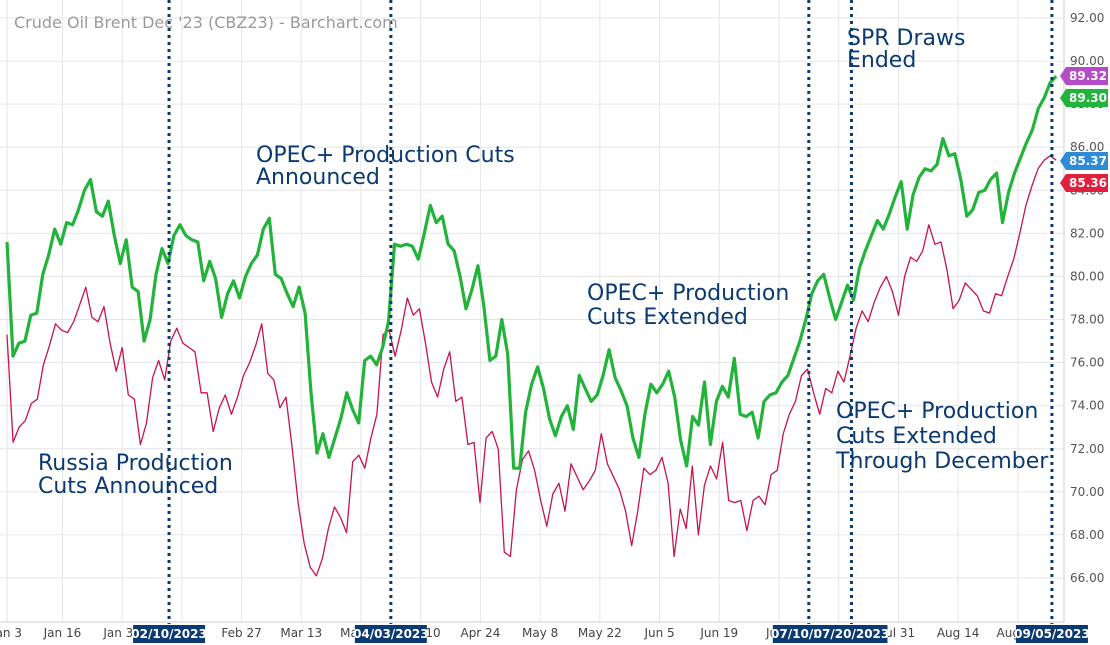 This screenshot has height=645, width=1110. I want to click on x-tick-label: Feb 27, so click(241, 633).